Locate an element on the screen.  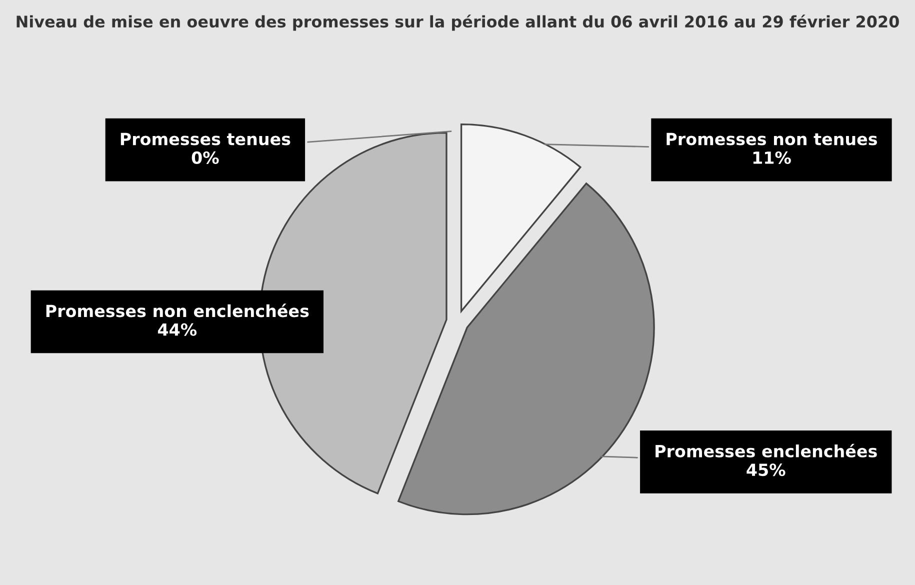
text: 0% is located at coordinates (205, 157).